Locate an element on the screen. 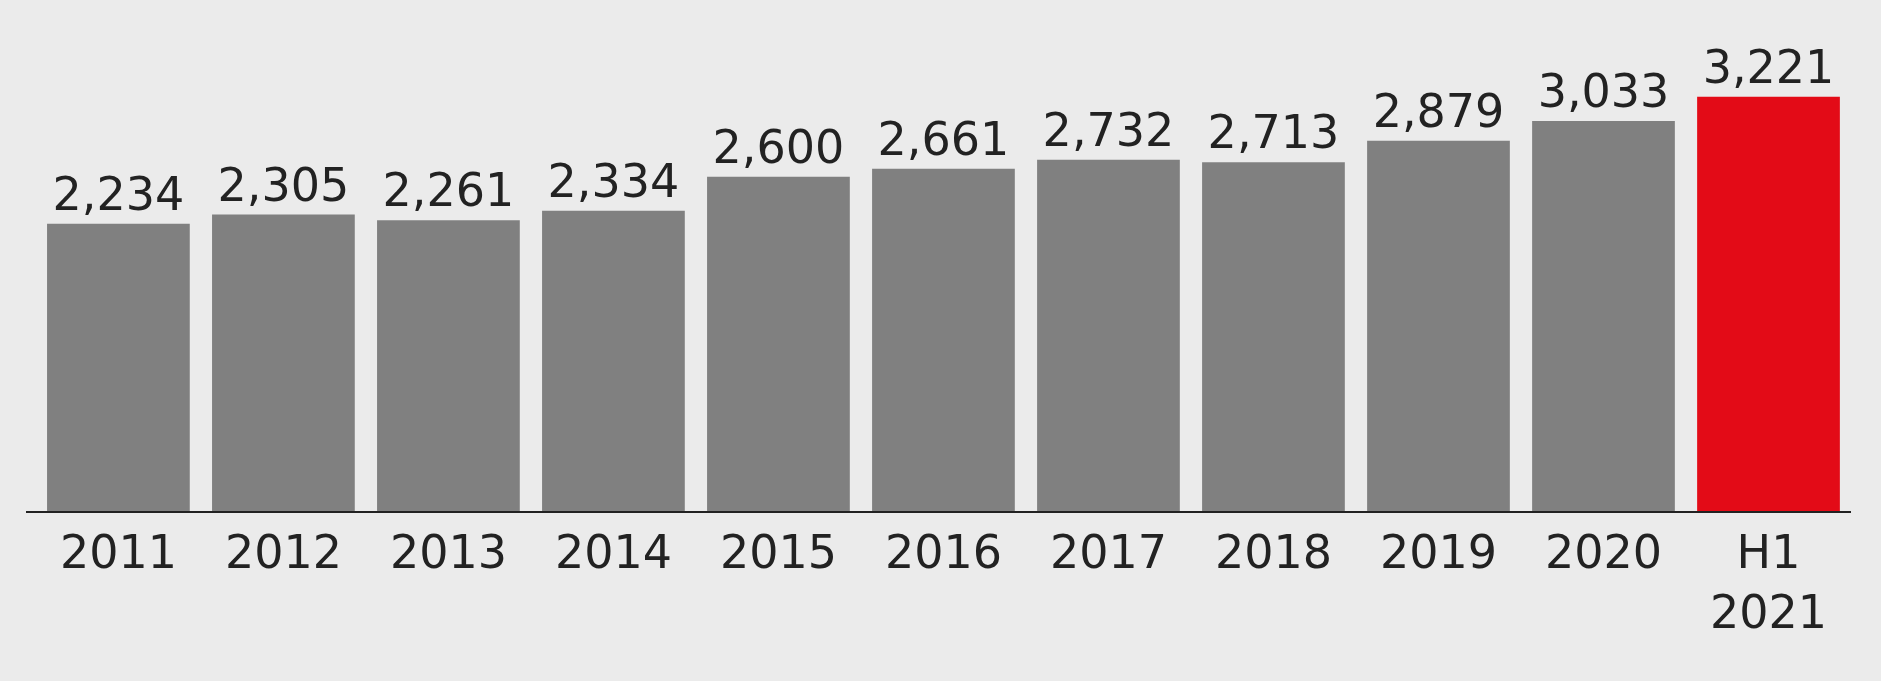 Image resolution: width=1881 pixels, height=681 pixels. x-tick-label: 2012 is located at coordinates (283, 552).